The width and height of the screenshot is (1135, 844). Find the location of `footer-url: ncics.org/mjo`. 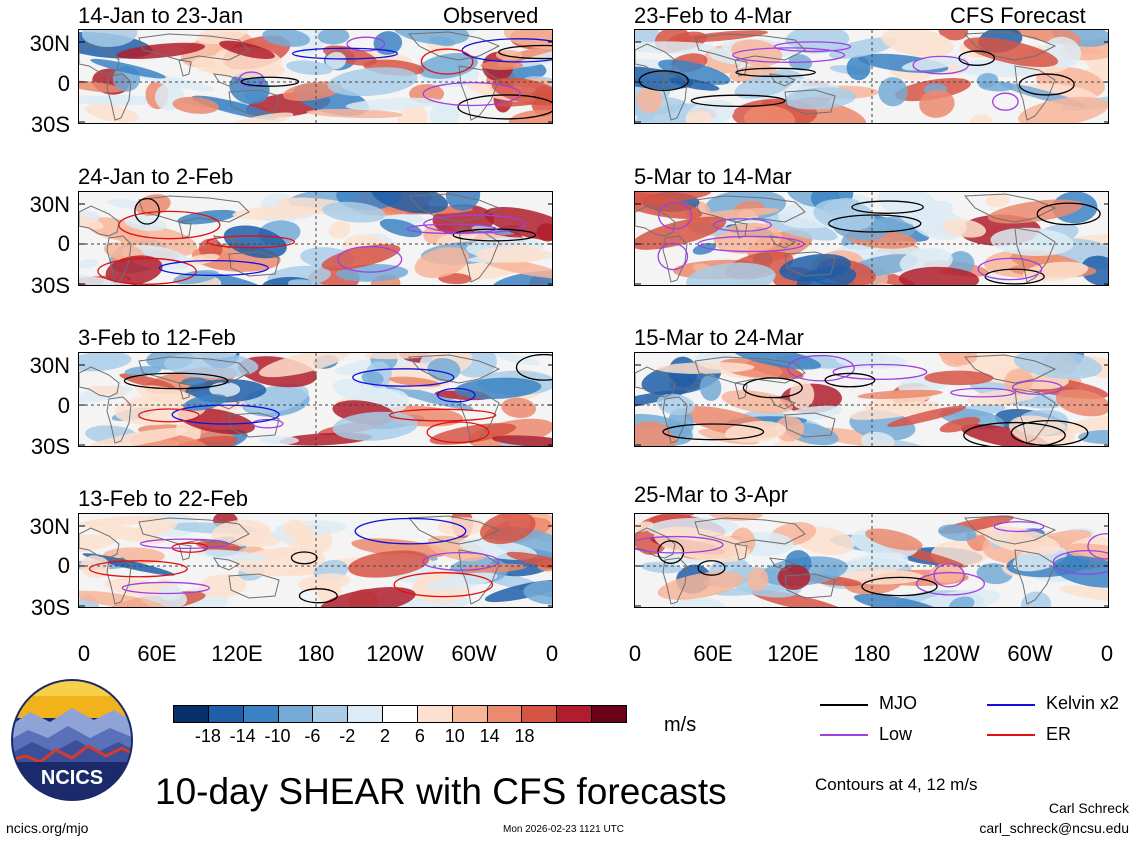

footer-url: ncics.org/mjo is located at coordinates (47, 828).